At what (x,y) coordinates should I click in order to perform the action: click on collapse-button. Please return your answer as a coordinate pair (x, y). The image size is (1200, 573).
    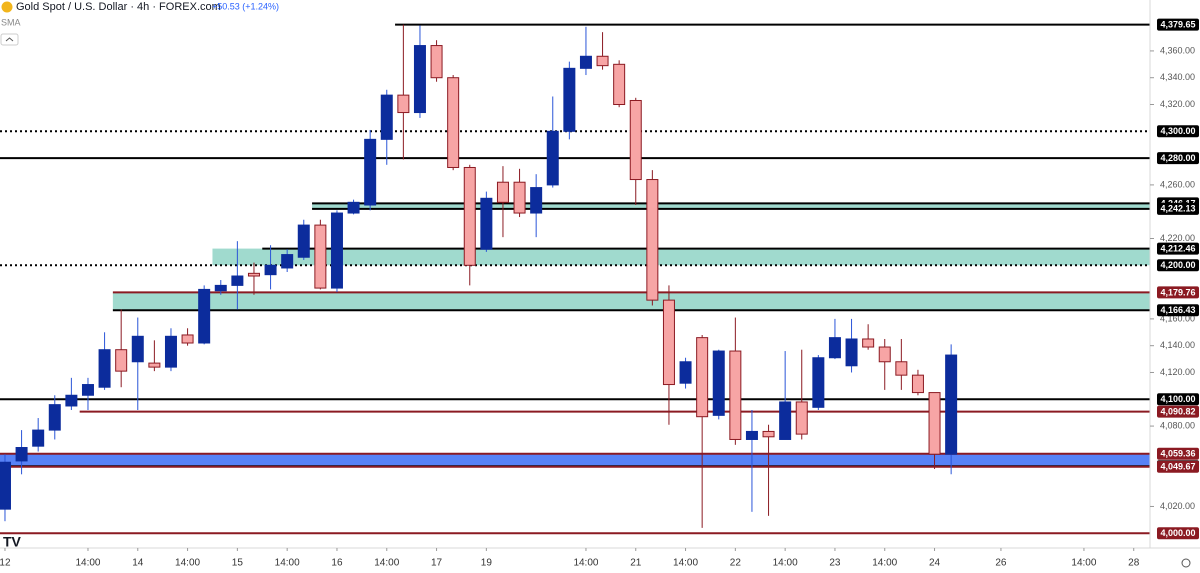
    Looking at the image, I should click on (9, 39).